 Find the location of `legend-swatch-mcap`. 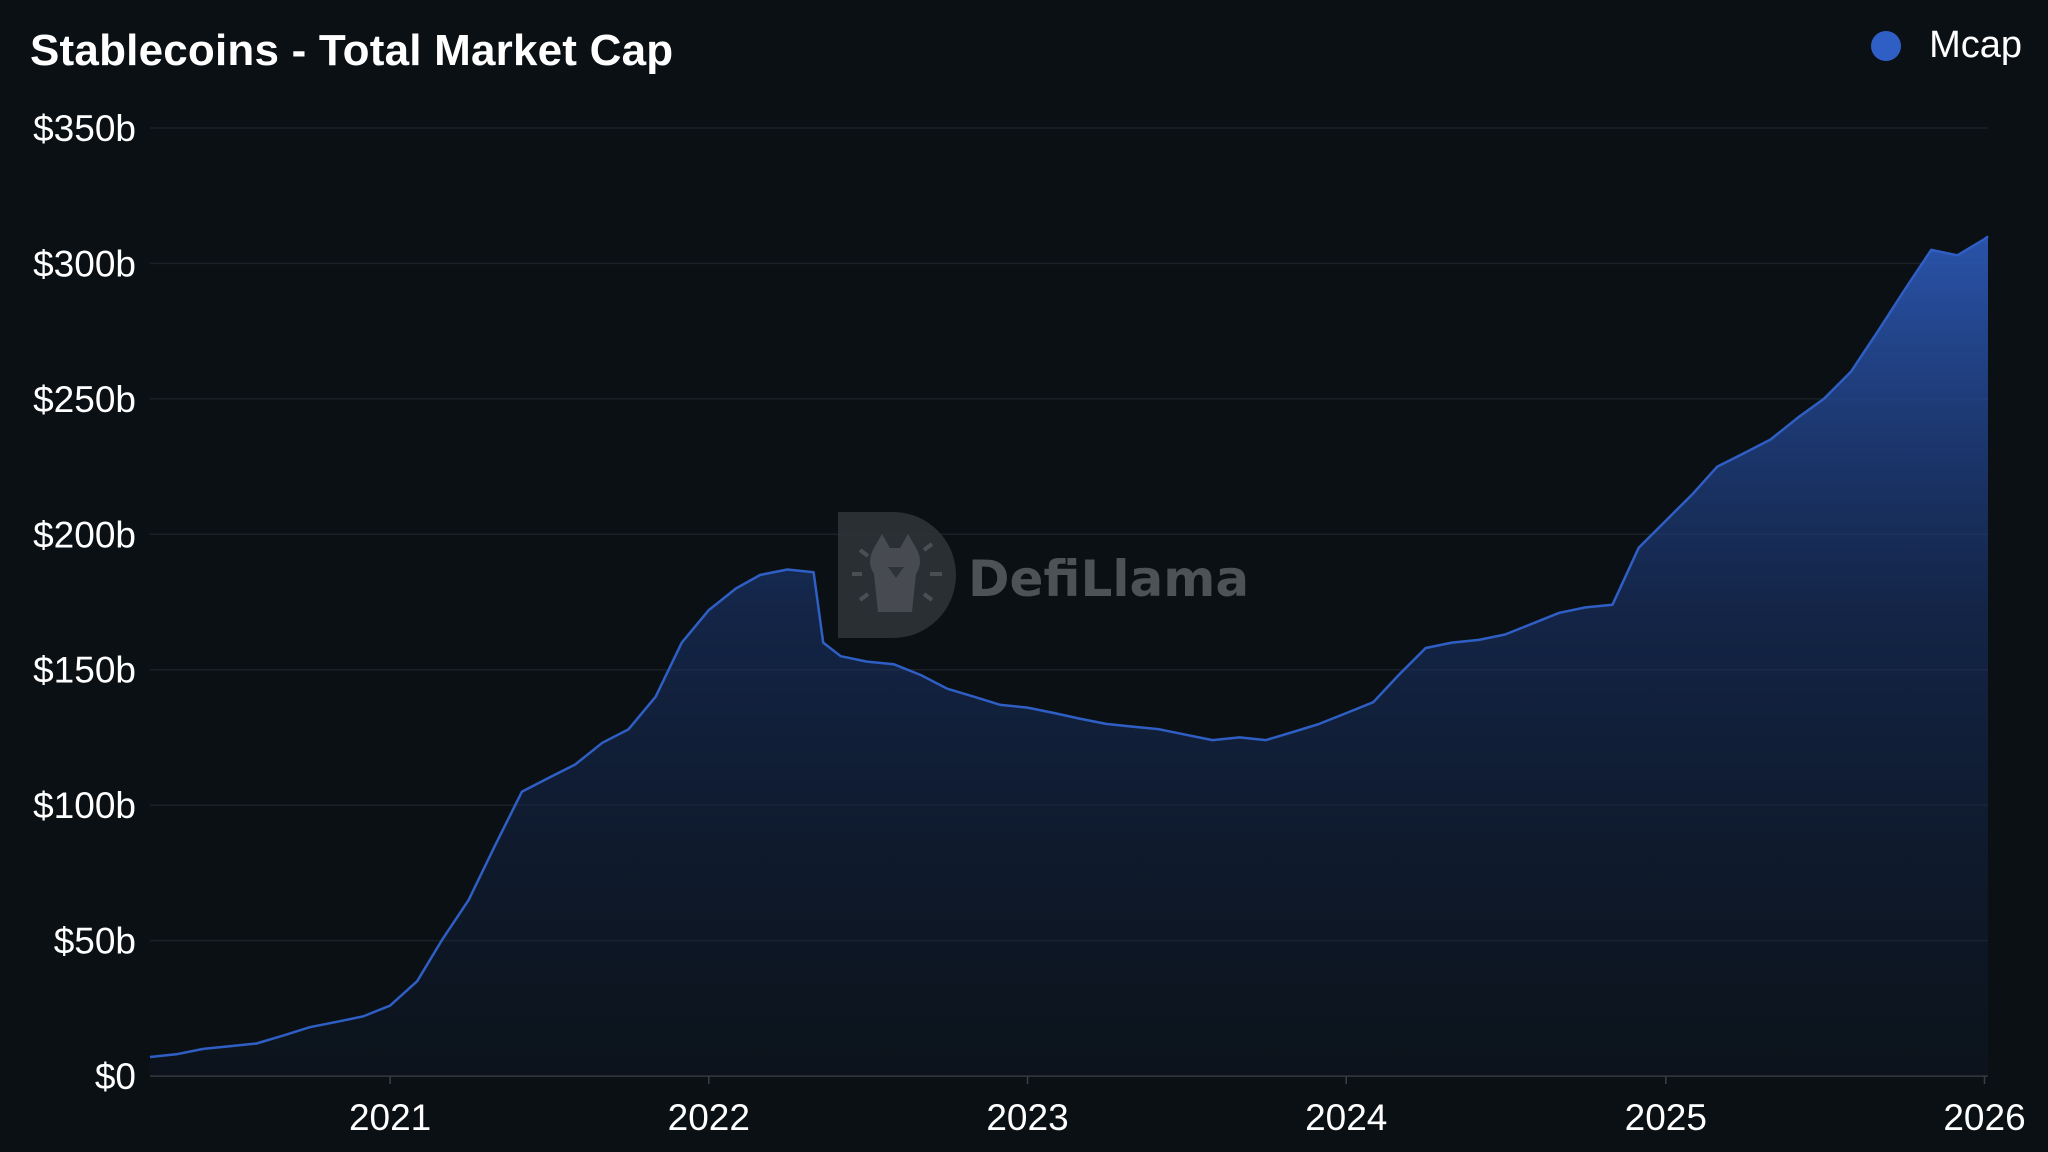

legend-swatch-mcap is located at coordinates (1886, 45).